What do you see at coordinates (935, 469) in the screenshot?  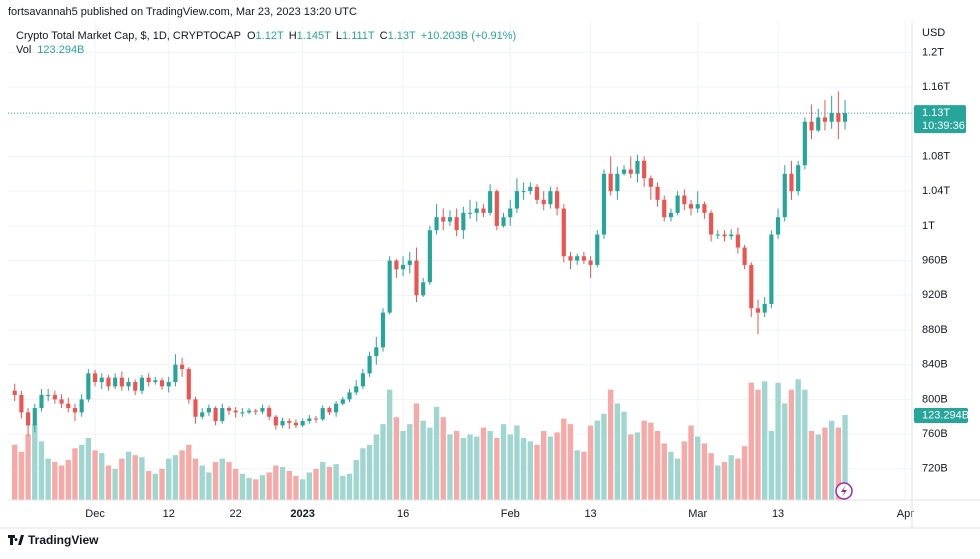 I see `y-tick-label: 720B` at bounding box center [935, 469].